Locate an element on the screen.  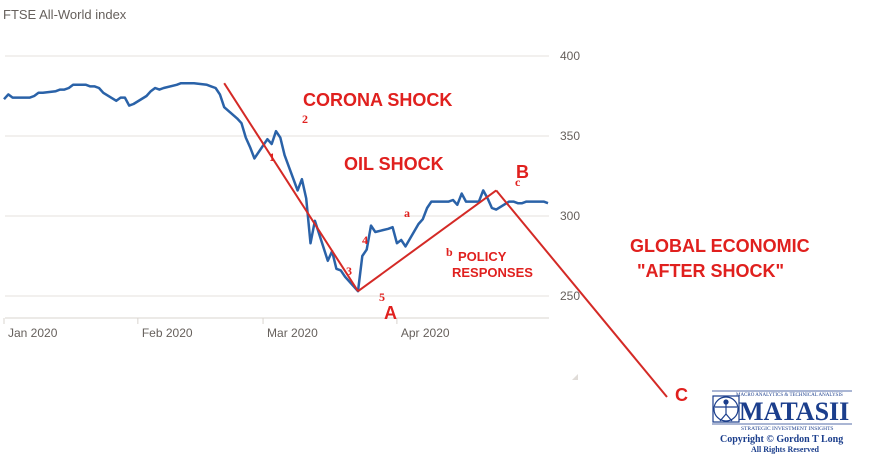
annotation-corona-shock: CORONA SHOCK is located at coordinates (377, 100).